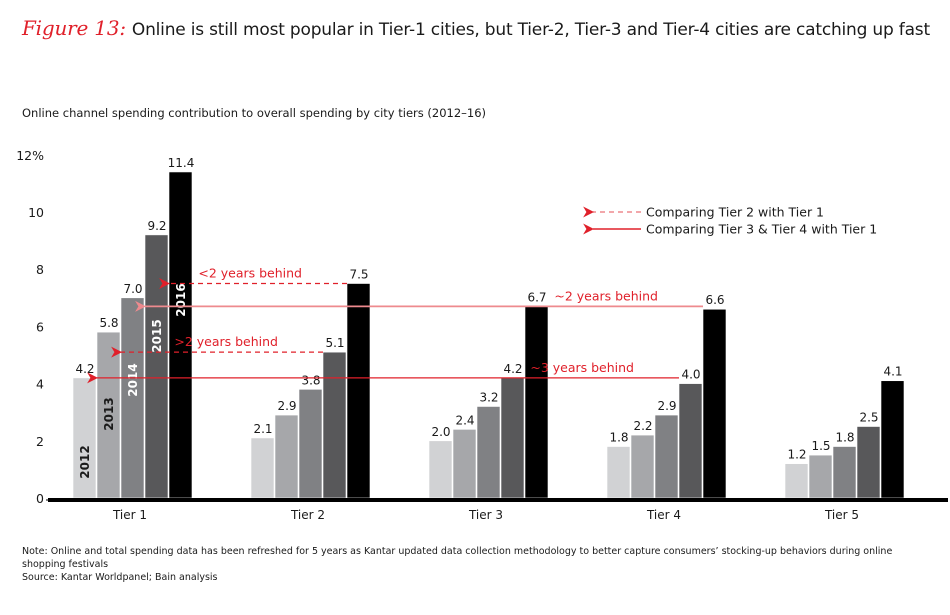  I want to click on y-tick-label: 12%, so click(30, 155).